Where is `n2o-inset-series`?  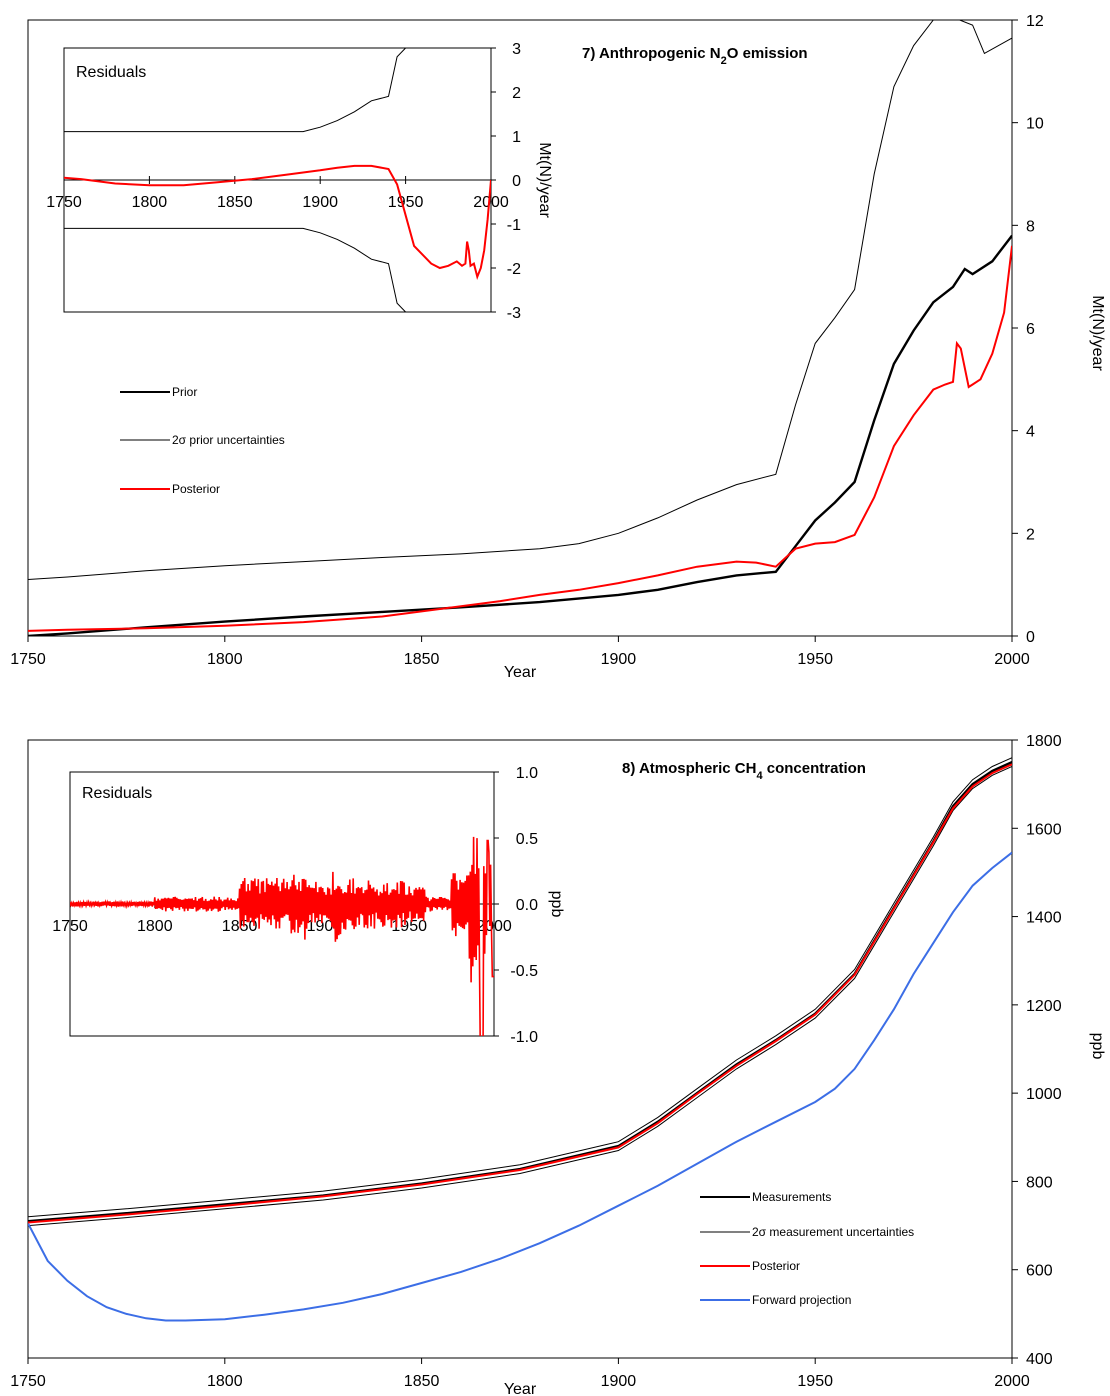
n2o-inset-series is located at coordinates (277, 180).